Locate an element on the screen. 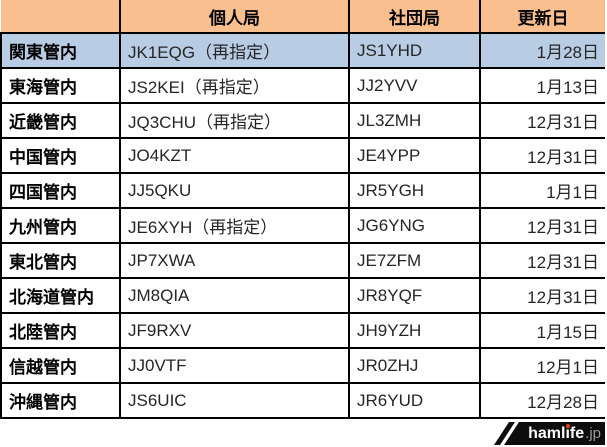 This screenshot has height=447, width=607. club-cell: JH9YZH is located at coordinates (414, 330).